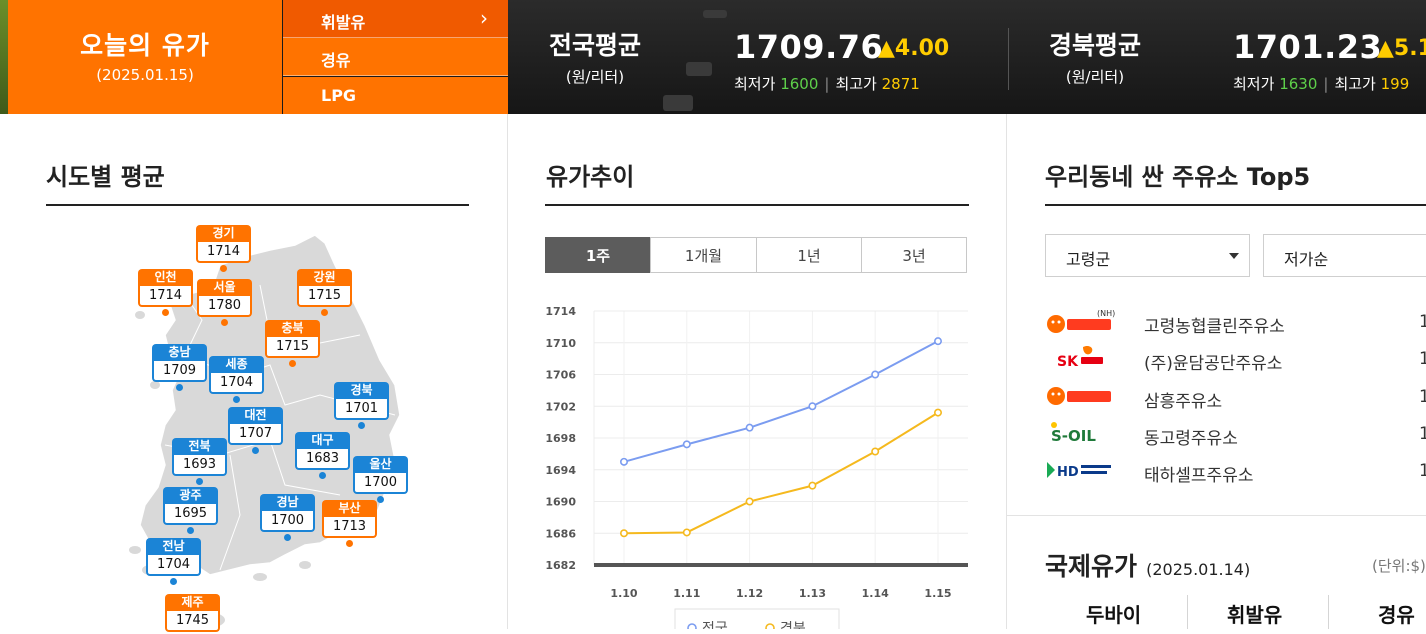 The width and height of the screenshot is (1426, 634). I want to click on max-label: 최고가, so click(856, 84).